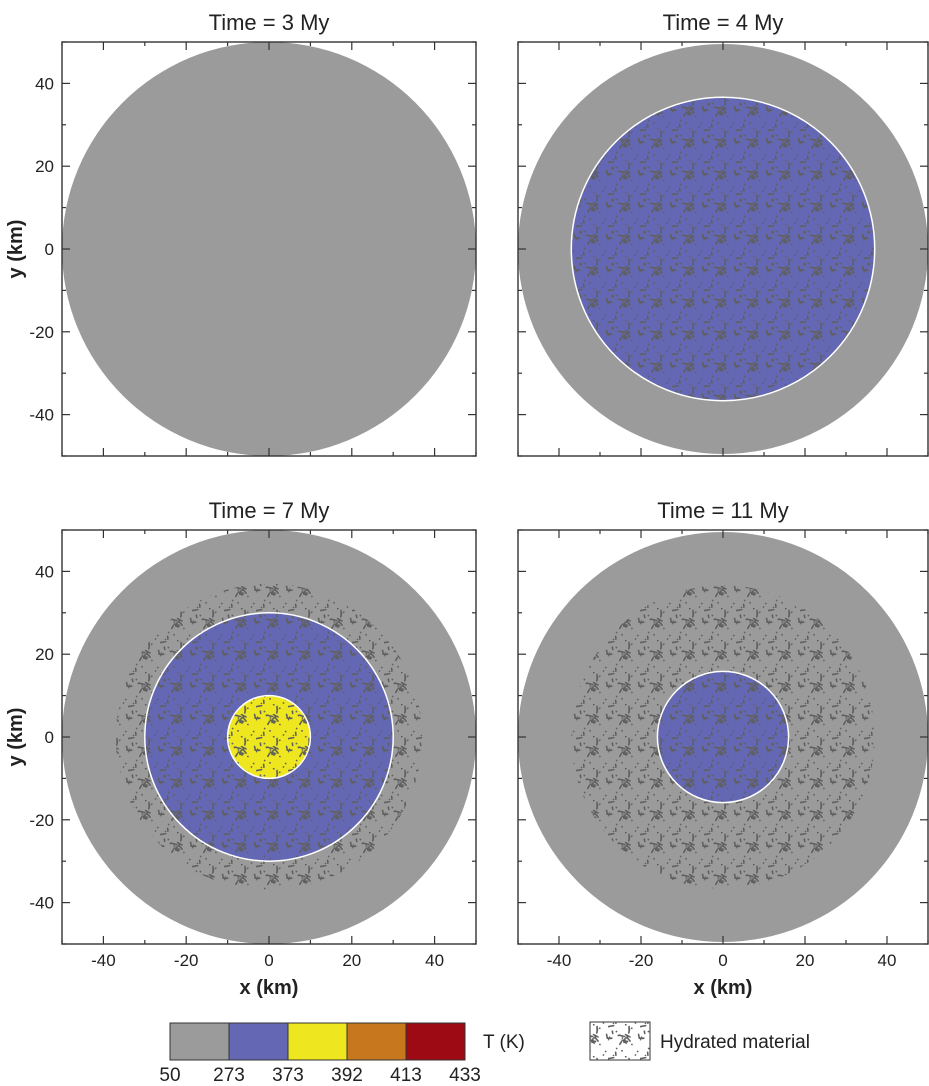  I want to click on colorbar-tick-label: 413, so click(406, 1075).